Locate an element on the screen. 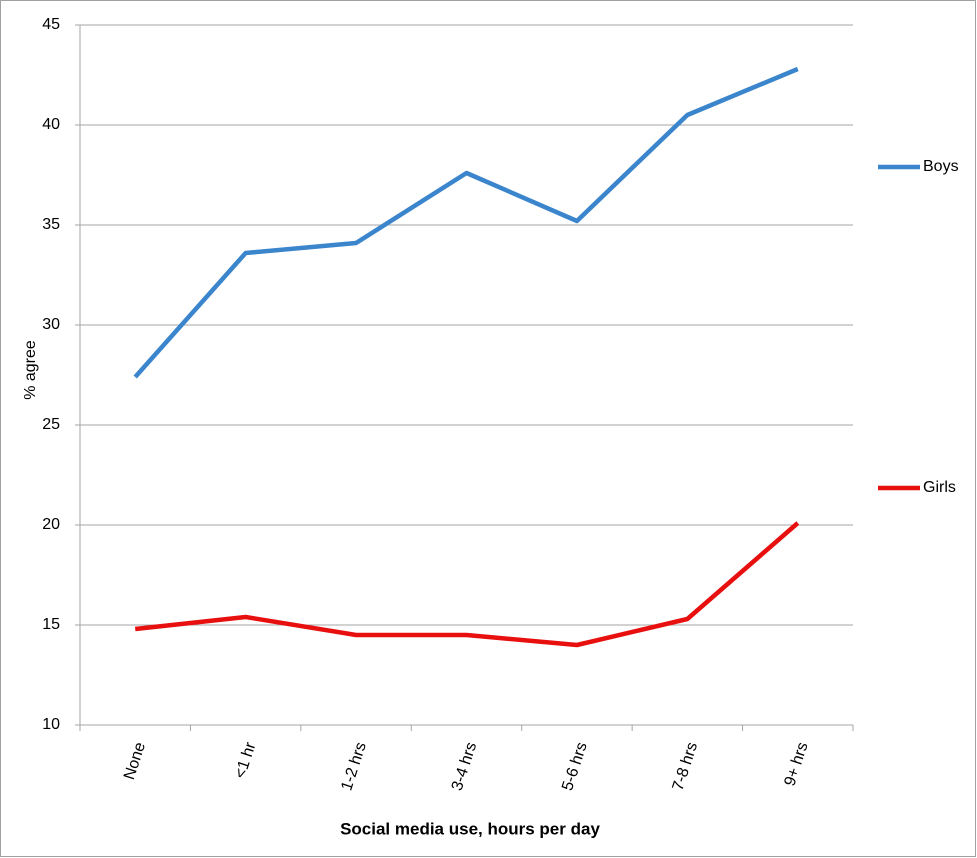 The image size is (977, 858). y-tick-label: 35 is located at coordinates (51, 224).